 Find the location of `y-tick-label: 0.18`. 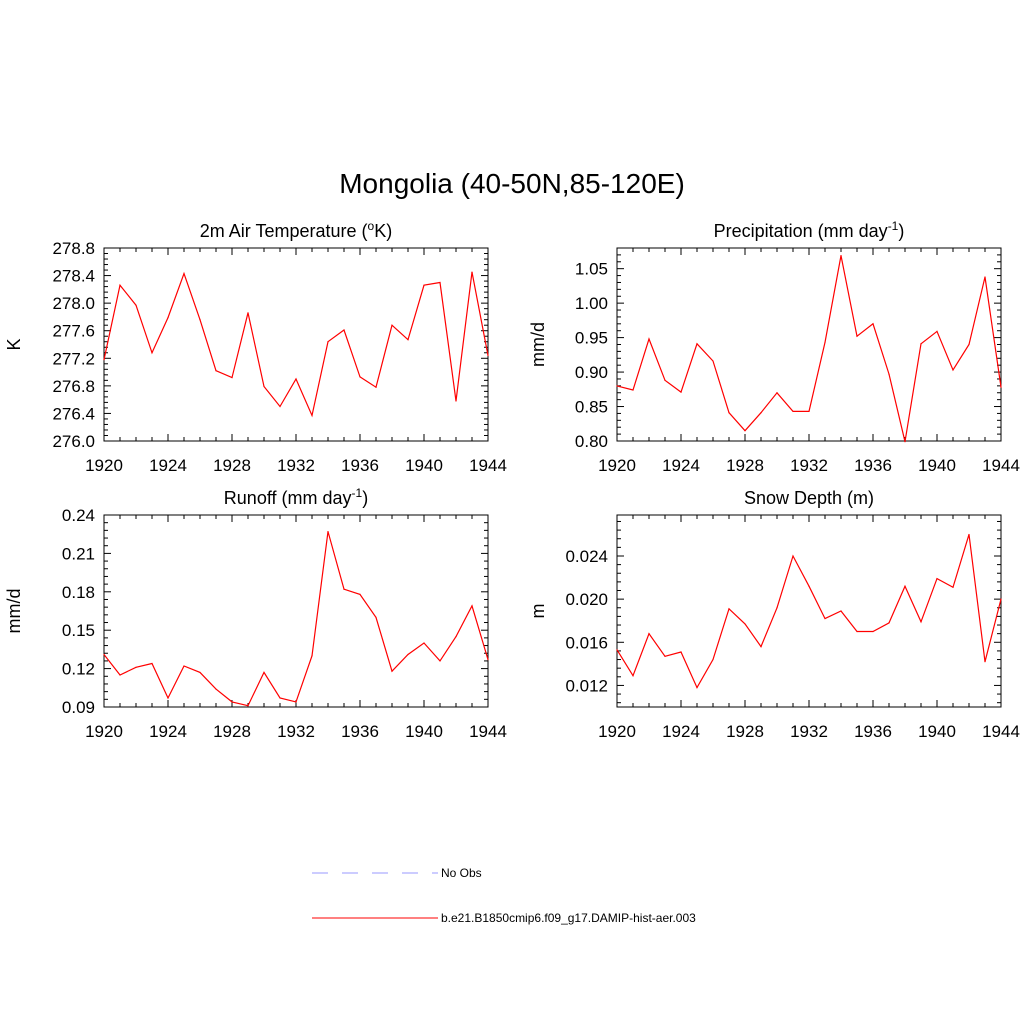

y-tick-label: 0.18 is located at coordinates (78, 592).